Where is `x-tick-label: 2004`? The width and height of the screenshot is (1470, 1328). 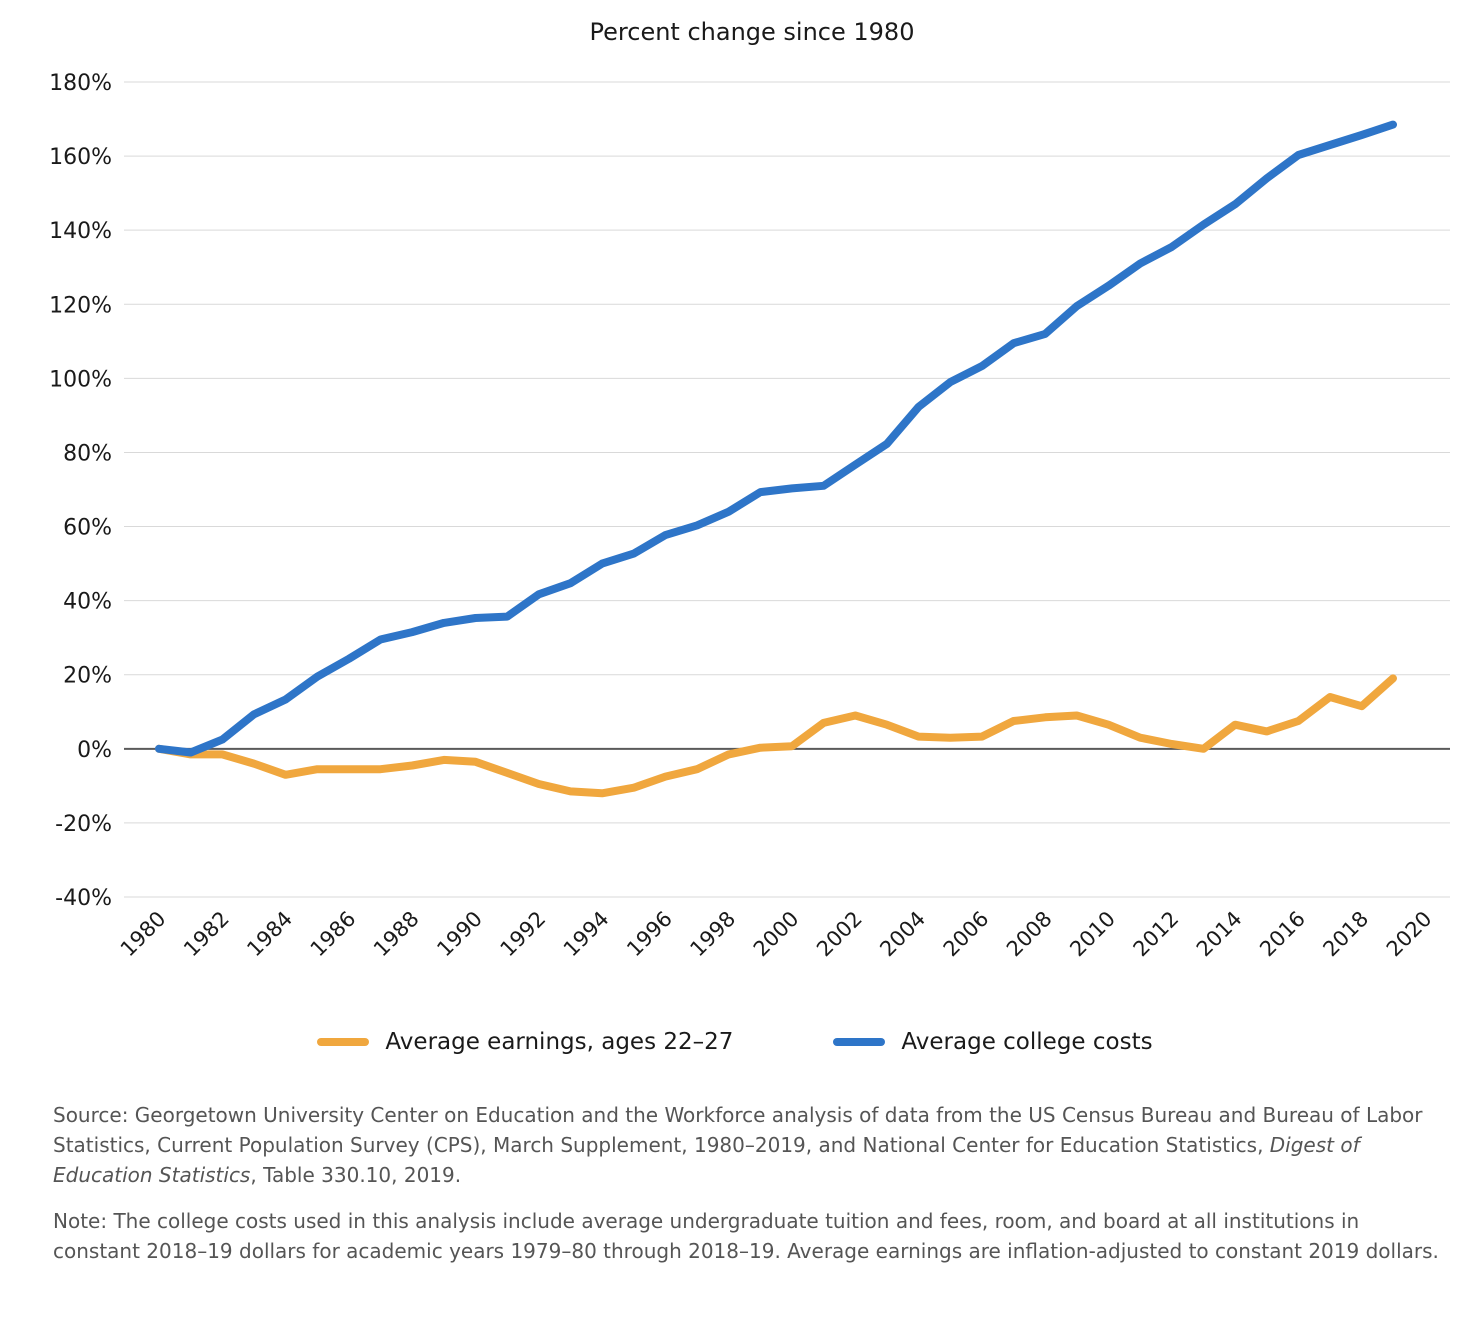
x-tick-label: 2004 is located at coordinates (902, 934).